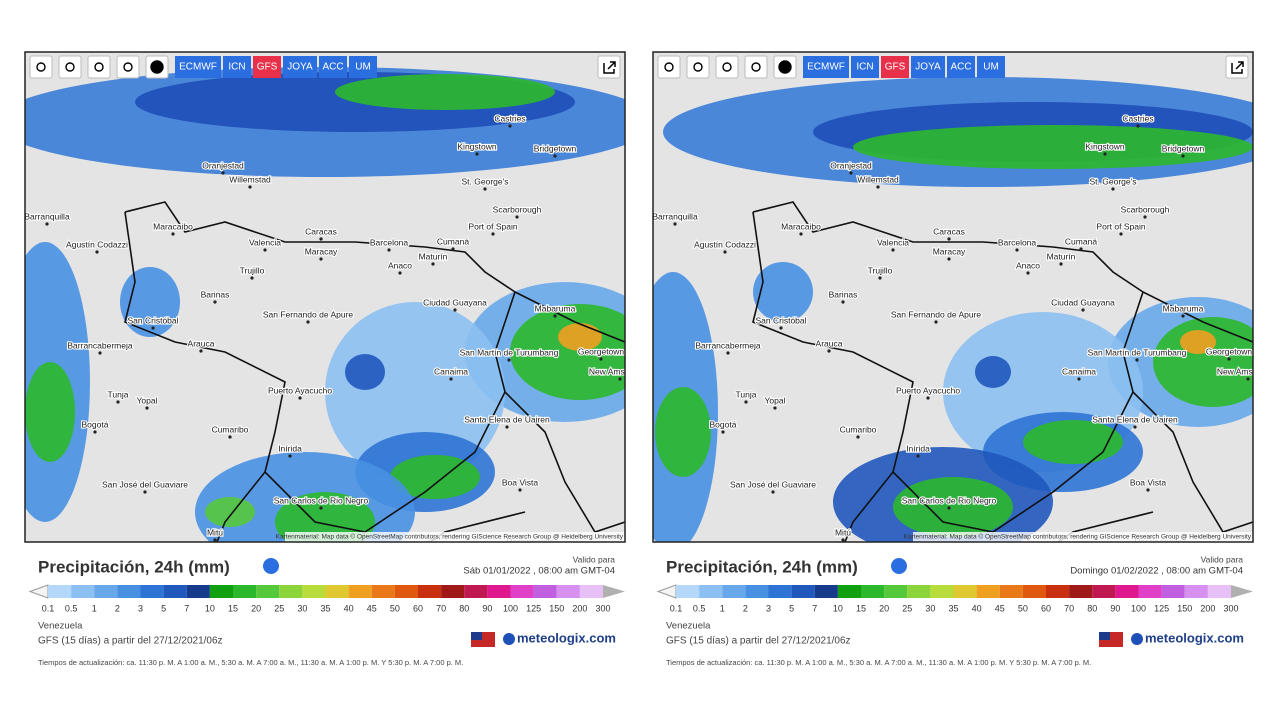  What do you see at coordinates (1242, 591) in the screenshot?
I see `legend-arrow-high` at bounding box center [1242, 591].